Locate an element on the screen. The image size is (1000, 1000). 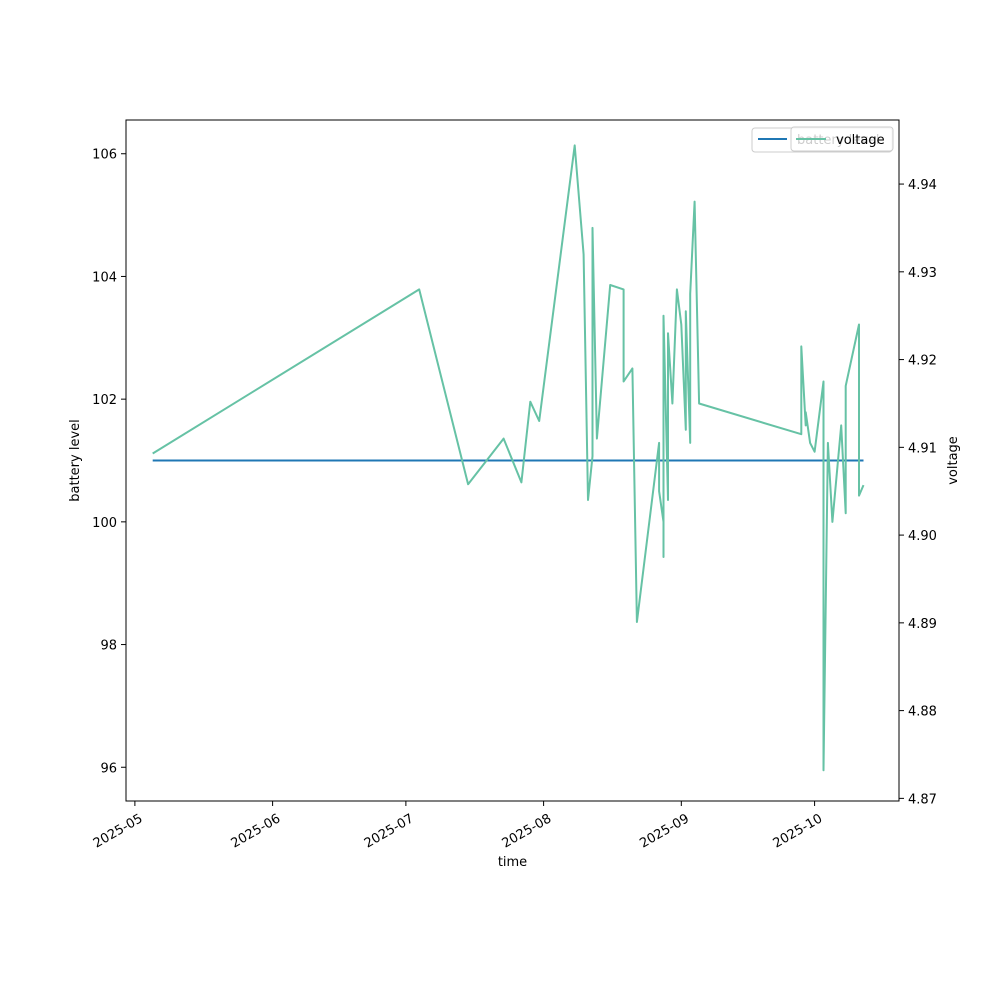
y2-tick-label: 4.90 is located at coordinates (922, 536).